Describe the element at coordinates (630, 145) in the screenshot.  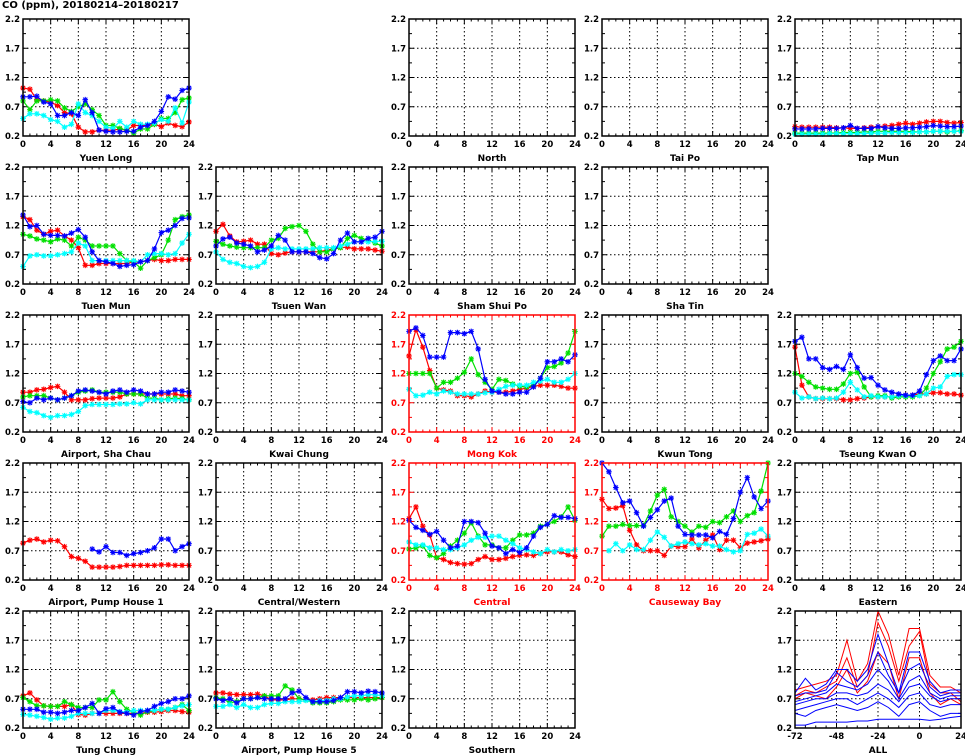
I see `x-tick-label: 4` at that location.